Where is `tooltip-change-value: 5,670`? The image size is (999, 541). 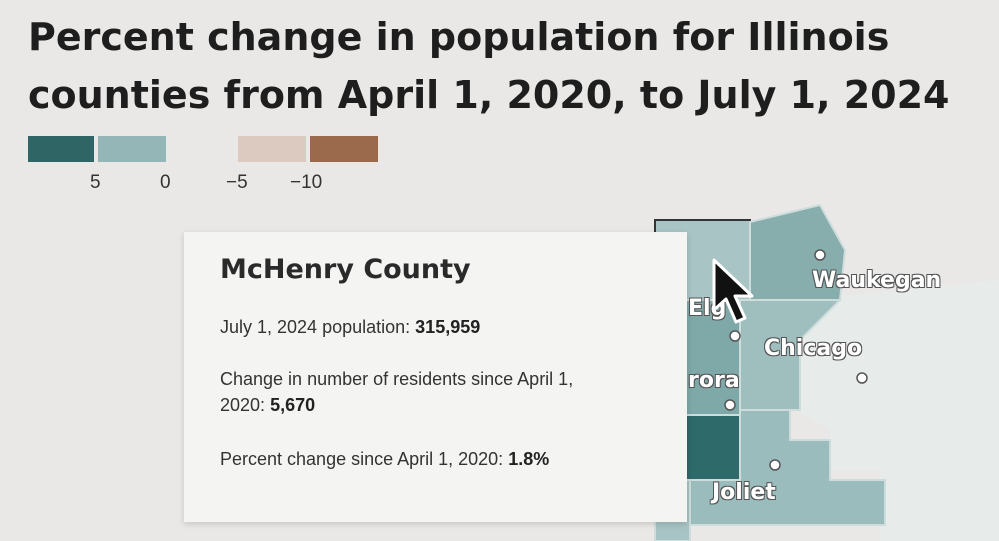
tooltip-change-value: 5,670 is located at coordinates (293, 405).